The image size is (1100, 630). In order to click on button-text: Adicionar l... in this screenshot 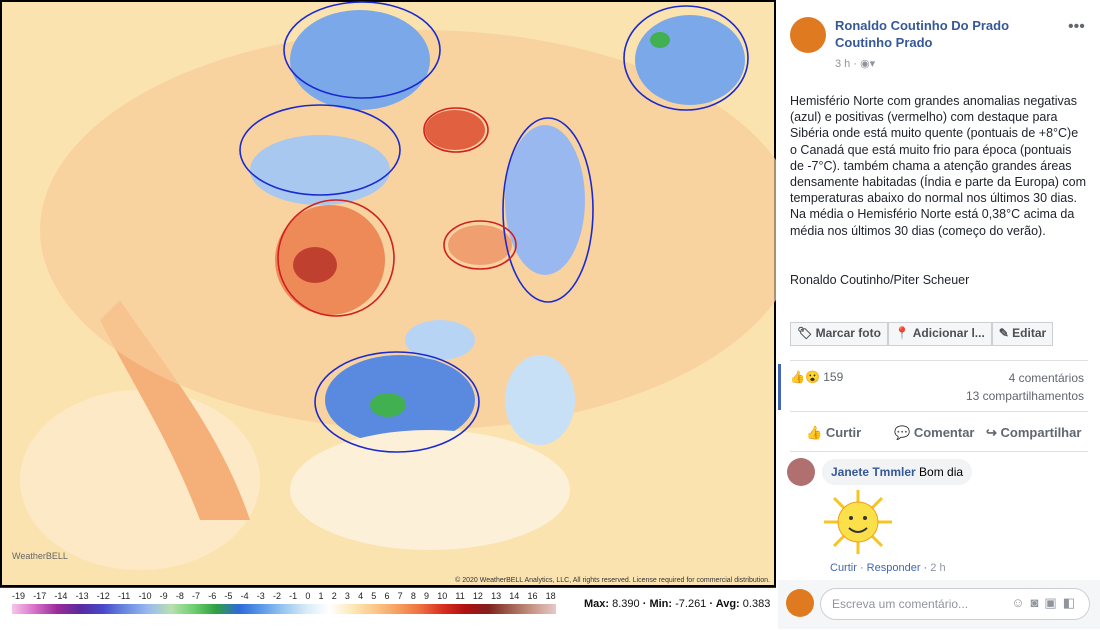, I will do `click(948, 333)`.